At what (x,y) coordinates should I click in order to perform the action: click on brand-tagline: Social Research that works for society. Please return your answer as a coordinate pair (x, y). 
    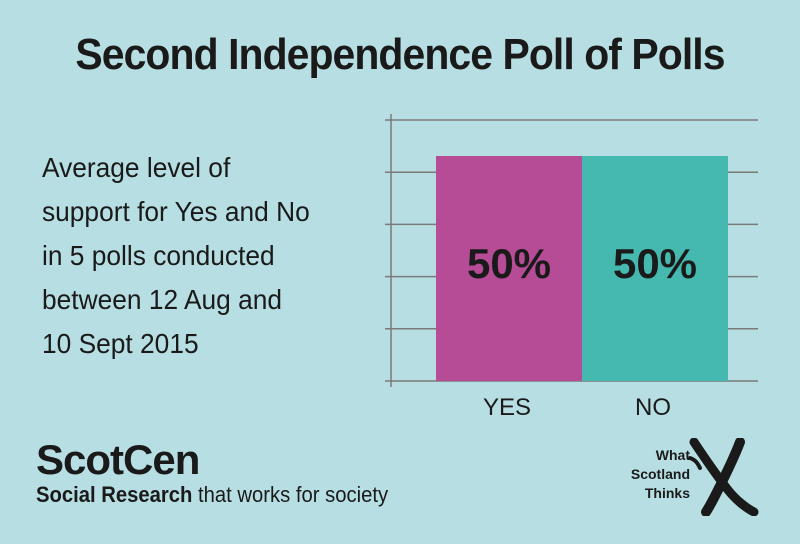
    Looking at the image, I should click on (212, 495).